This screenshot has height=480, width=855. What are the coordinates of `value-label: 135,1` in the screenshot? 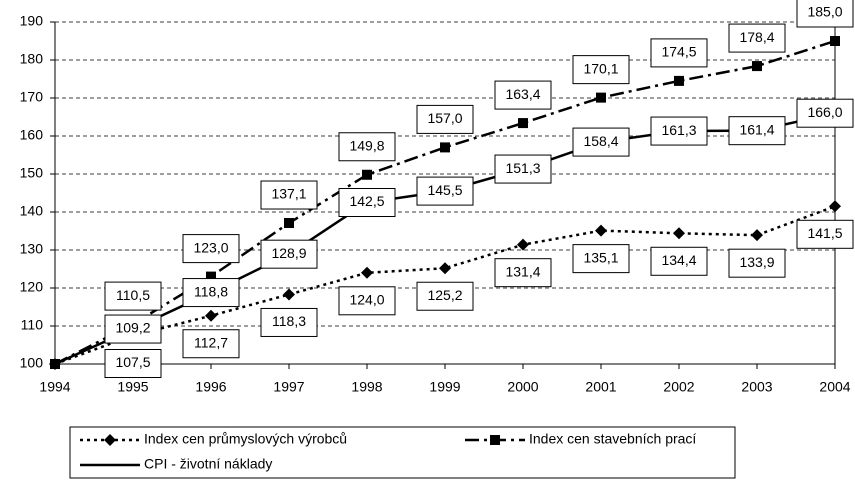 It's located at (600, 257).